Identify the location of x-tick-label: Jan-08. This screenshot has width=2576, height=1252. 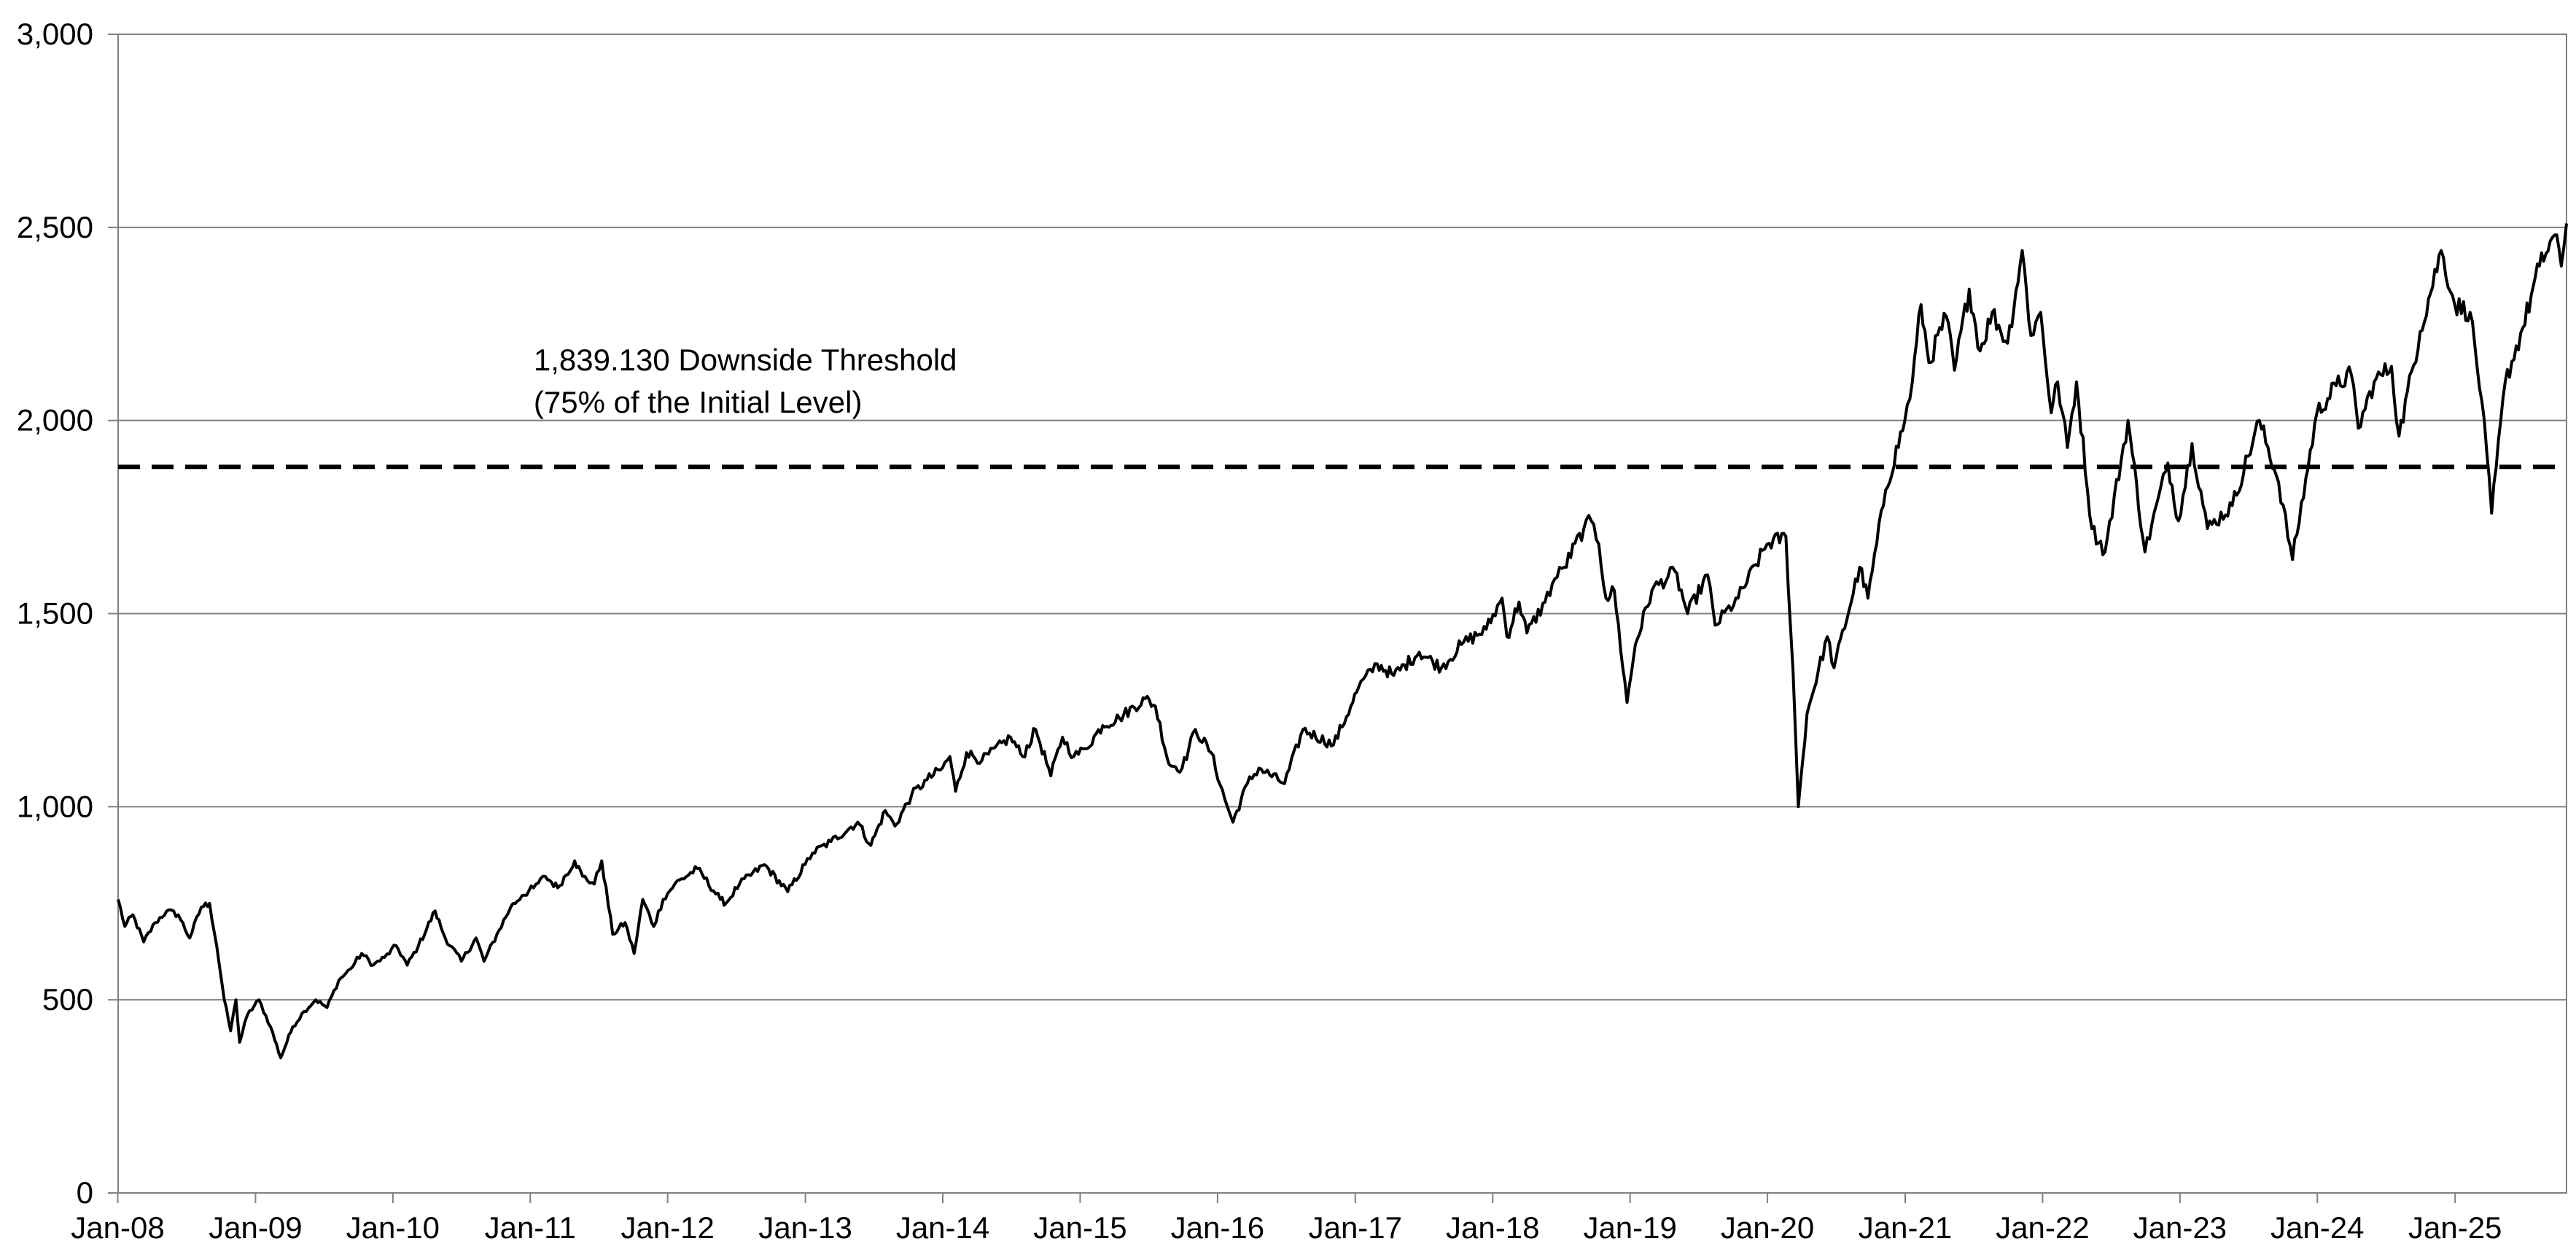
(117, 1227).